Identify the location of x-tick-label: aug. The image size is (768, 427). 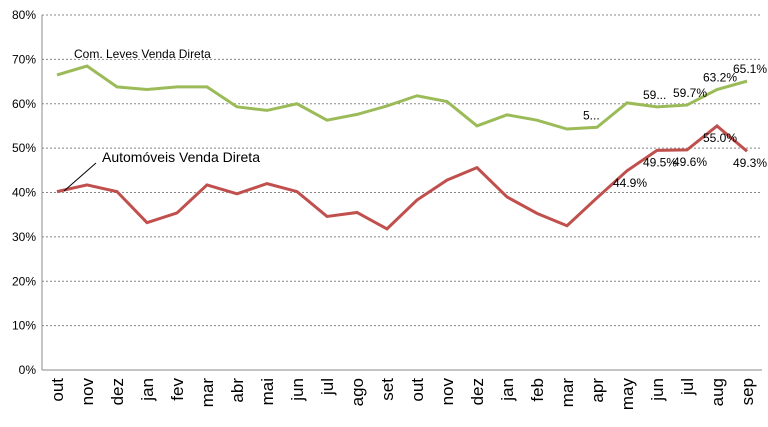
(717, 392).